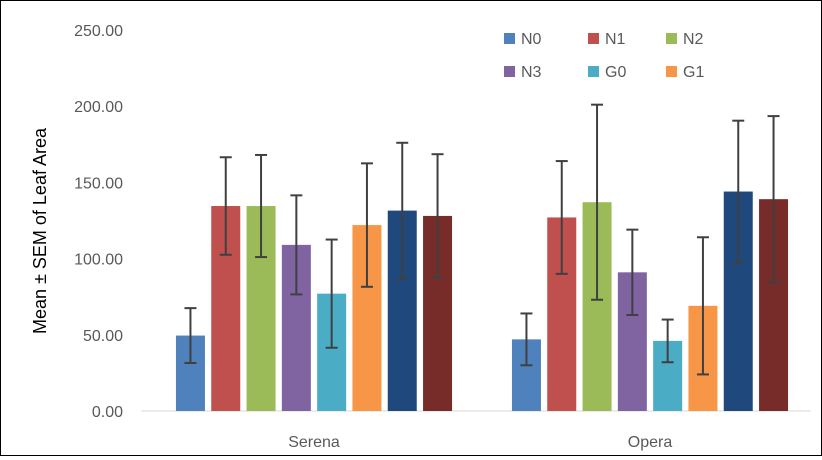 This screenshot has width=822, height=460. What do you see at coordinates (693, 72) in the screenshot?
I see `legend-label-g1: G1` at bounding box center [693, 72].